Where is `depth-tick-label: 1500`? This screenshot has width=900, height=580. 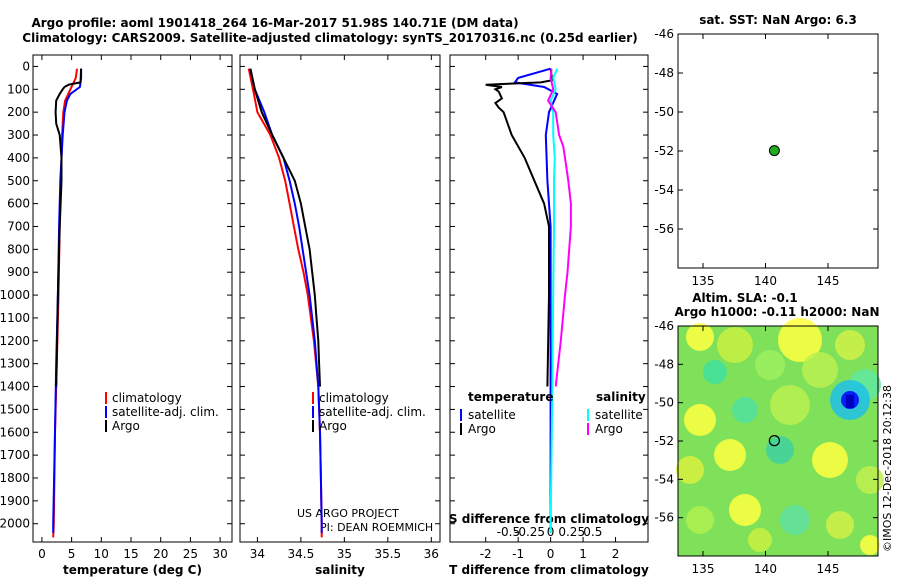
depth-tick-label: 1500 is located at coordinates (15, 409).